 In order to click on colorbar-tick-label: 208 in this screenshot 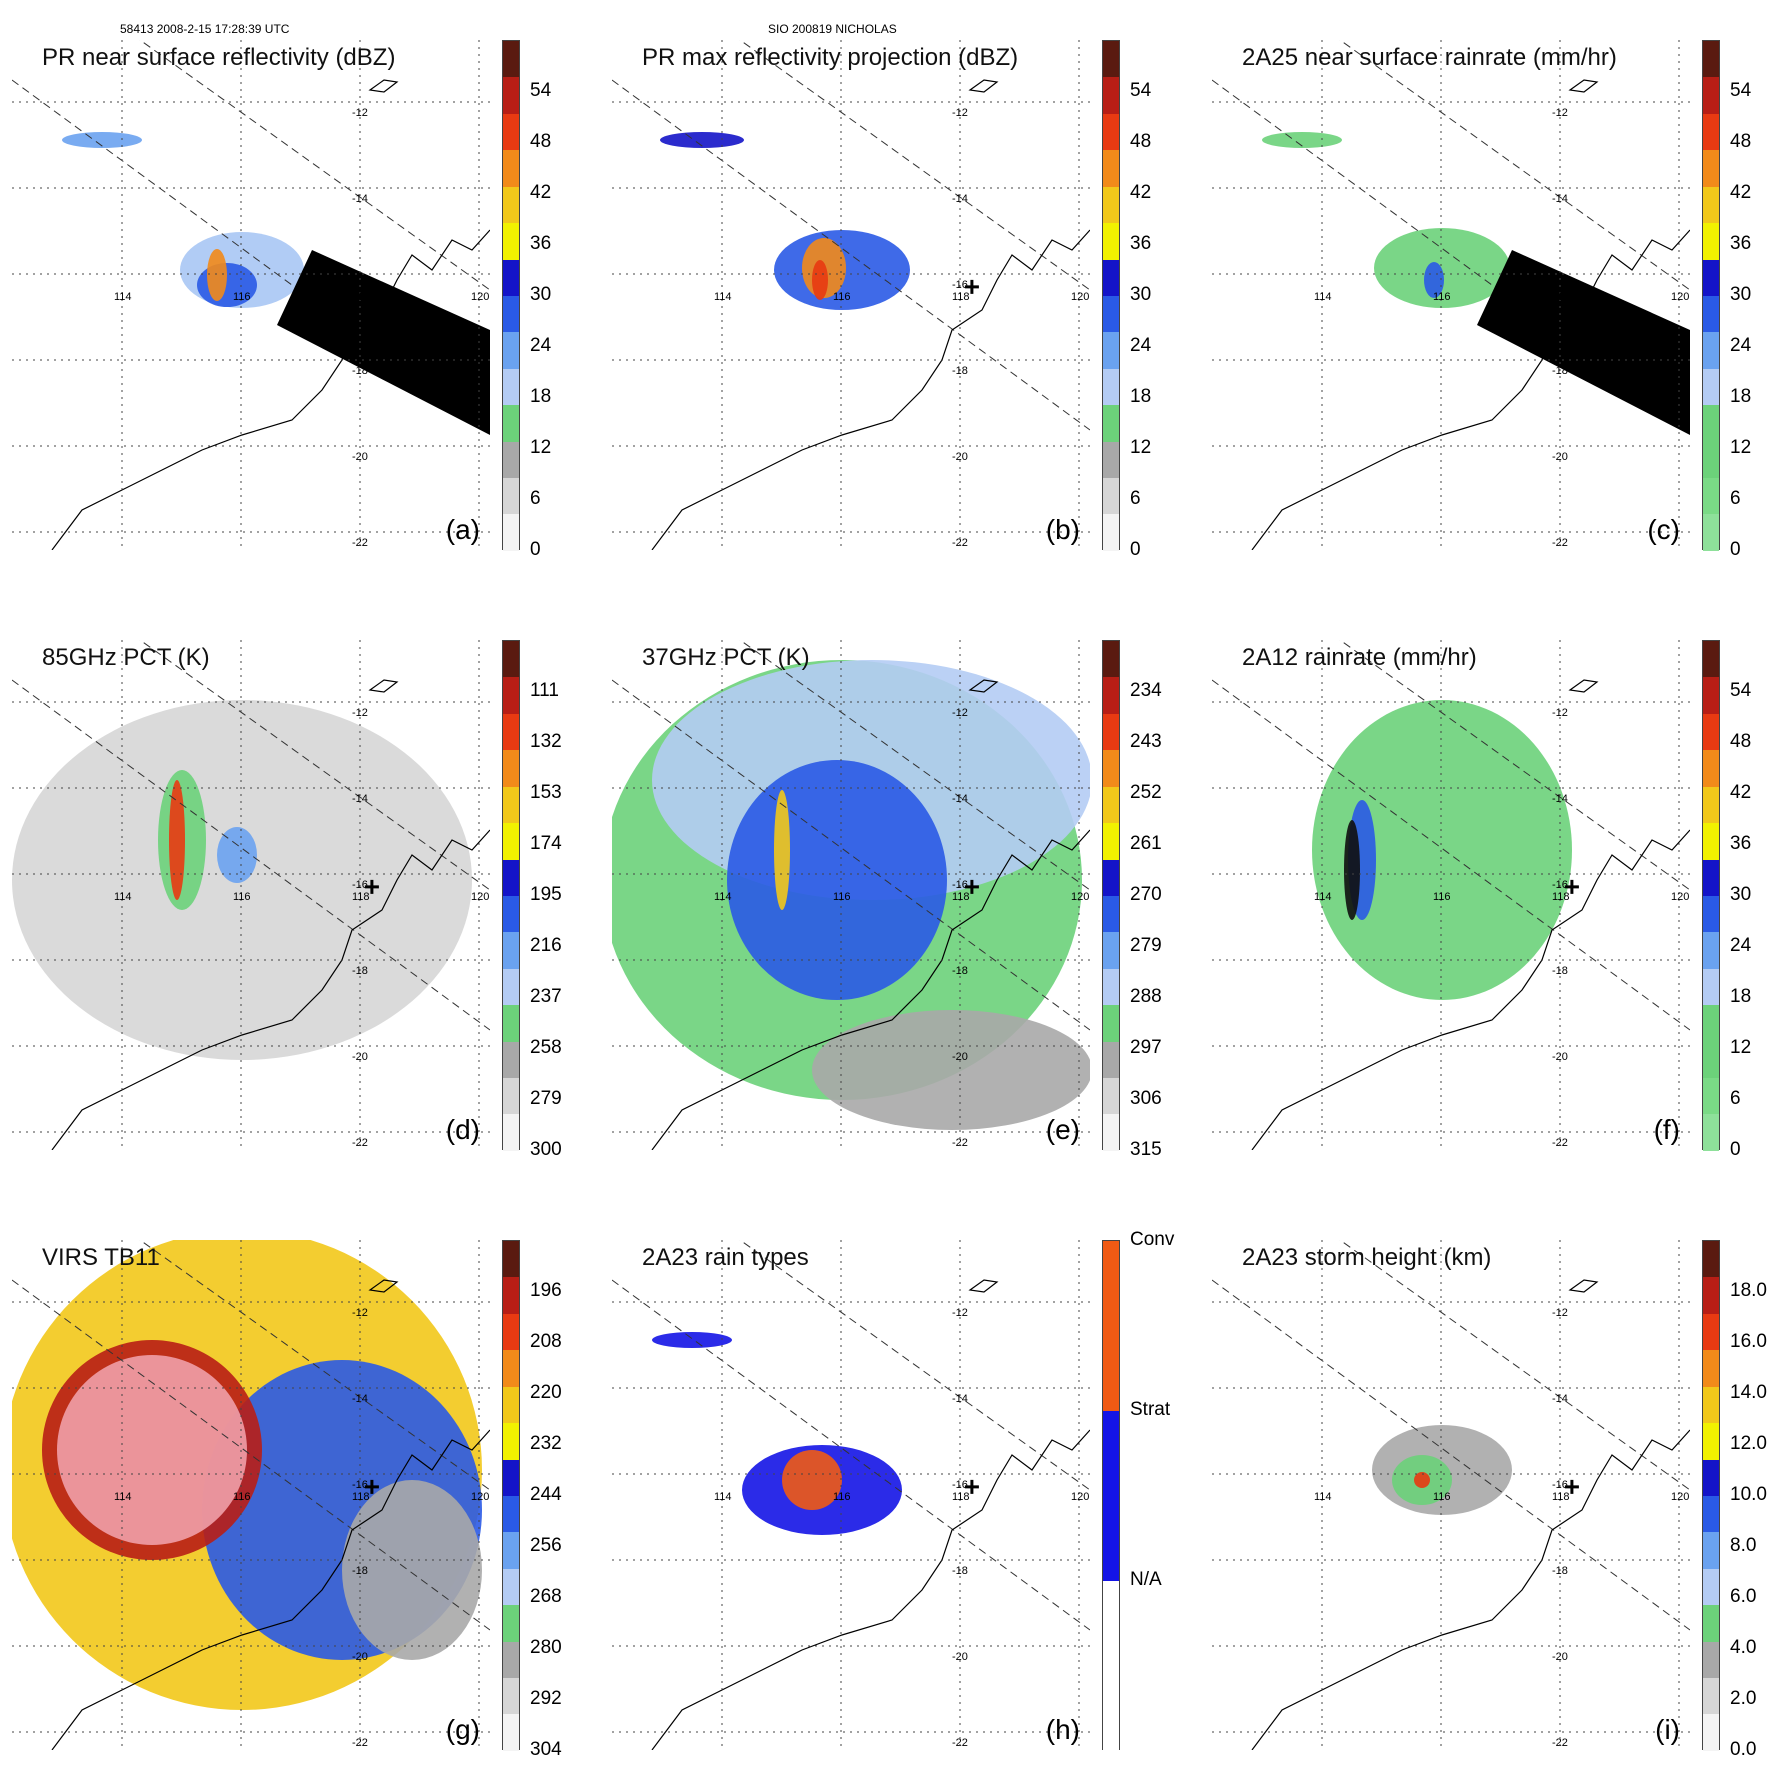, I will do `click(546, 1341)`.